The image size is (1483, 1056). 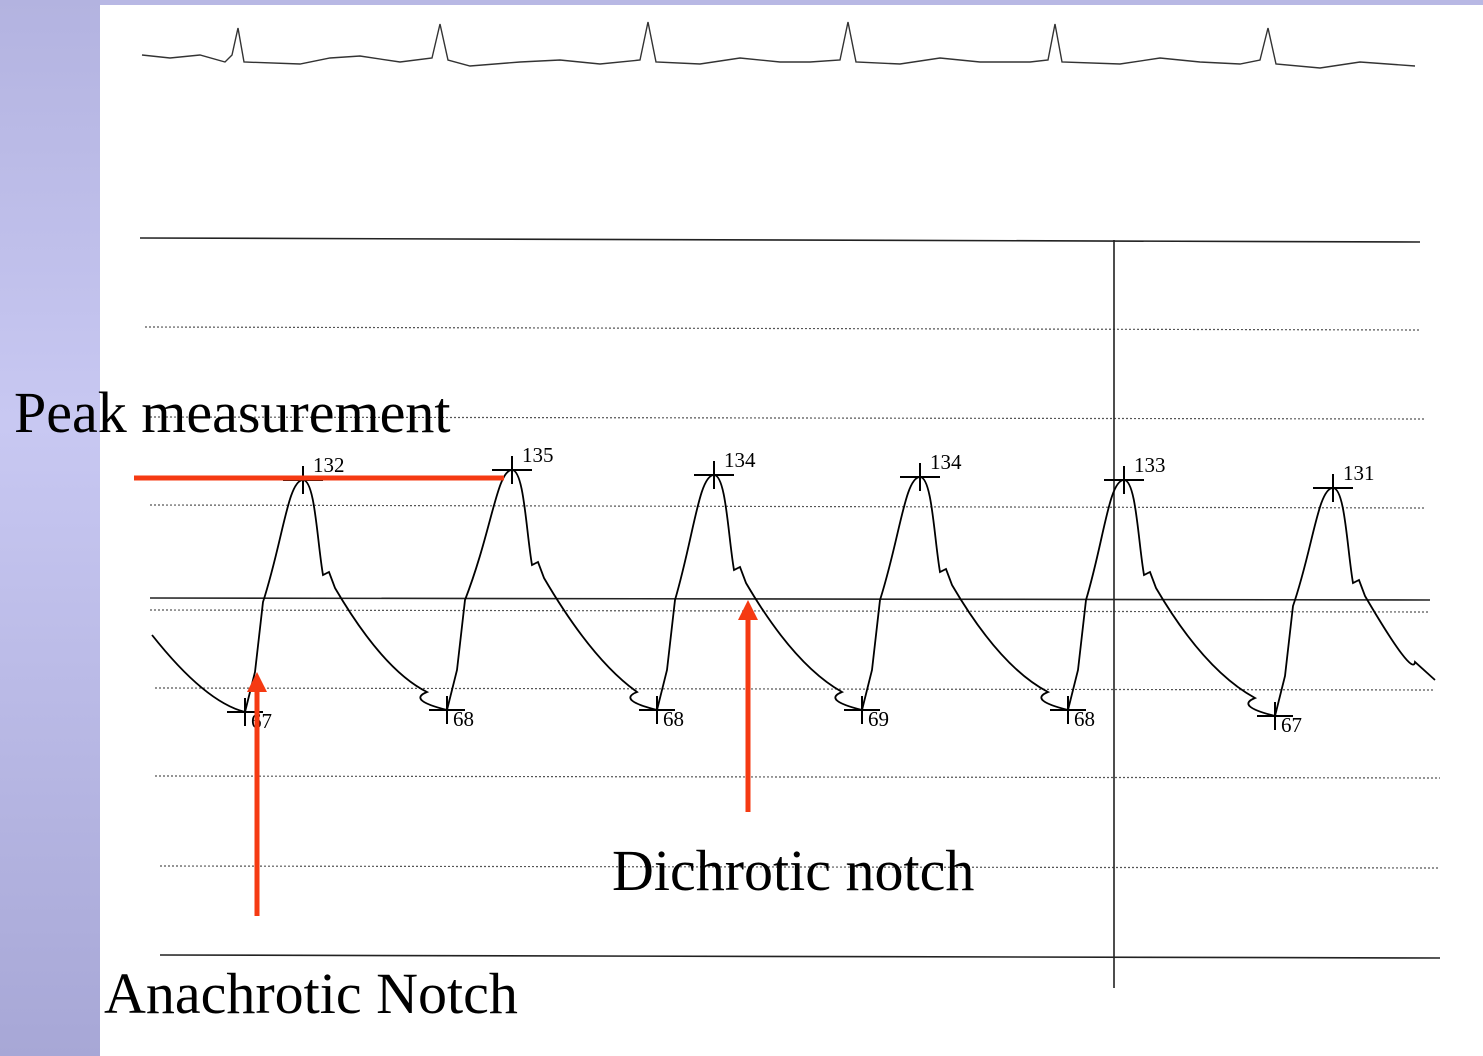 What do you see at coordinates (311, 993) in the screenshot?
I see `annotation: Anachrotic Notch` at bounding box center [311, 993].